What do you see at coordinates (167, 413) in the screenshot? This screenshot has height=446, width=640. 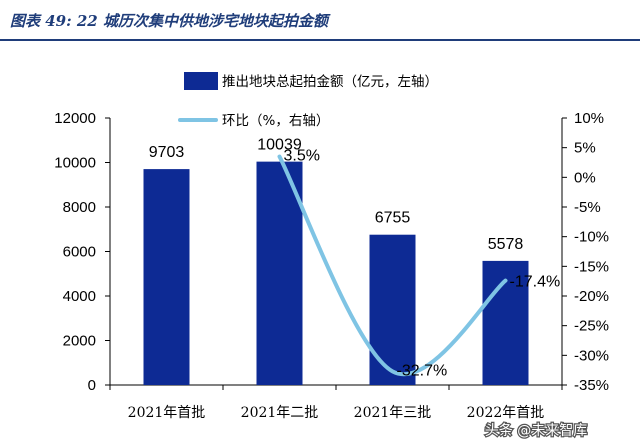 I see `x-tick-label: 2021年首批` at bounding box center [167, 413].